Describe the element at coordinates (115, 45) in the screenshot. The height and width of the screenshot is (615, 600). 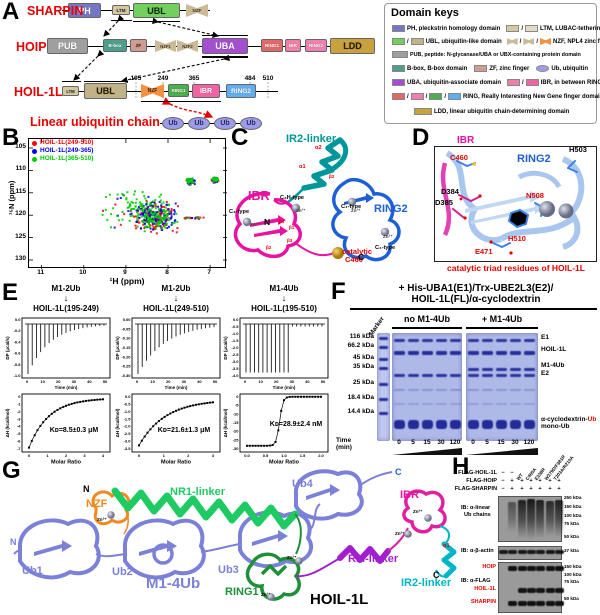
I see `hoip-bbox-domain: B-box` at that location.